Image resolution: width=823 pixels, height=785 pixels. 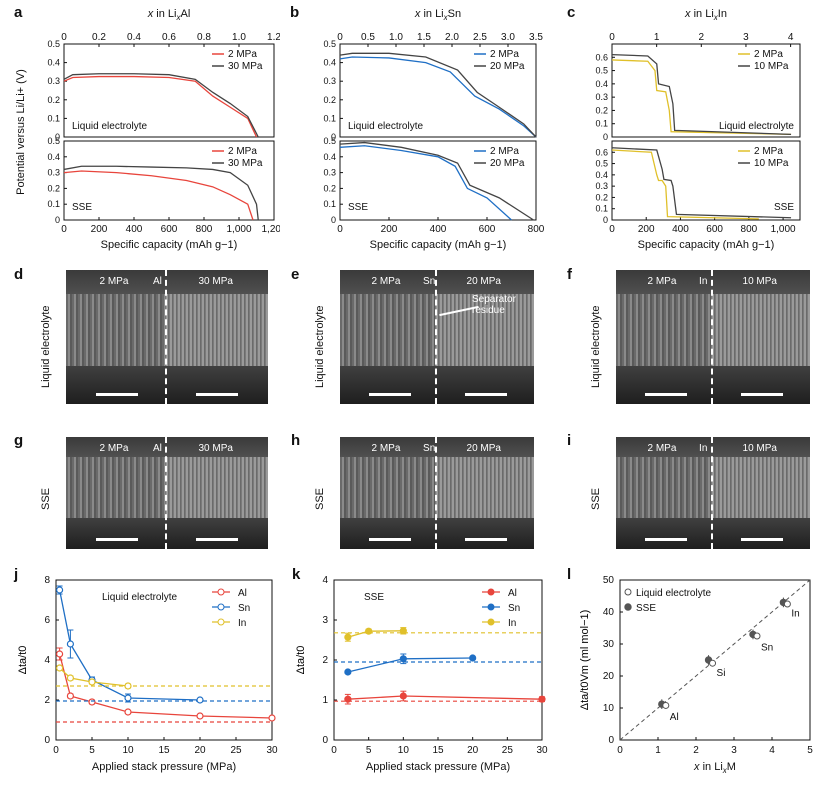 I want to click on top-axis-title: x in LixSn, so click(x=437, y=15).